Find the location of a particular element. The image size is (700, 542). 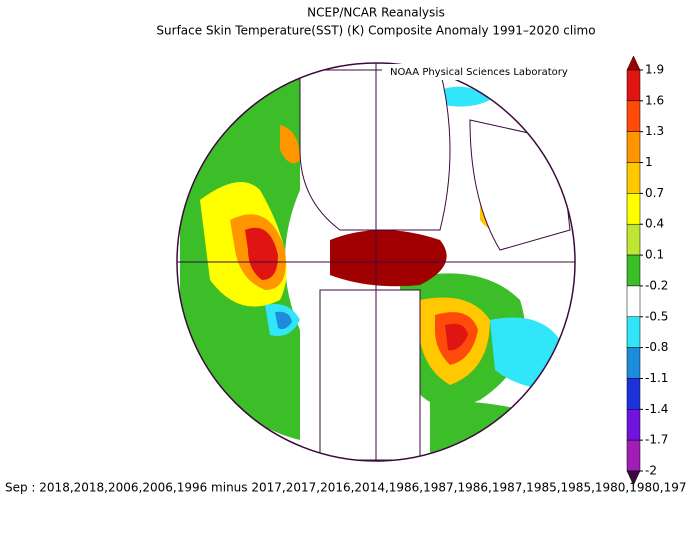

colorbar-tick-label: -0.5 is located at coordinates (656, 316).